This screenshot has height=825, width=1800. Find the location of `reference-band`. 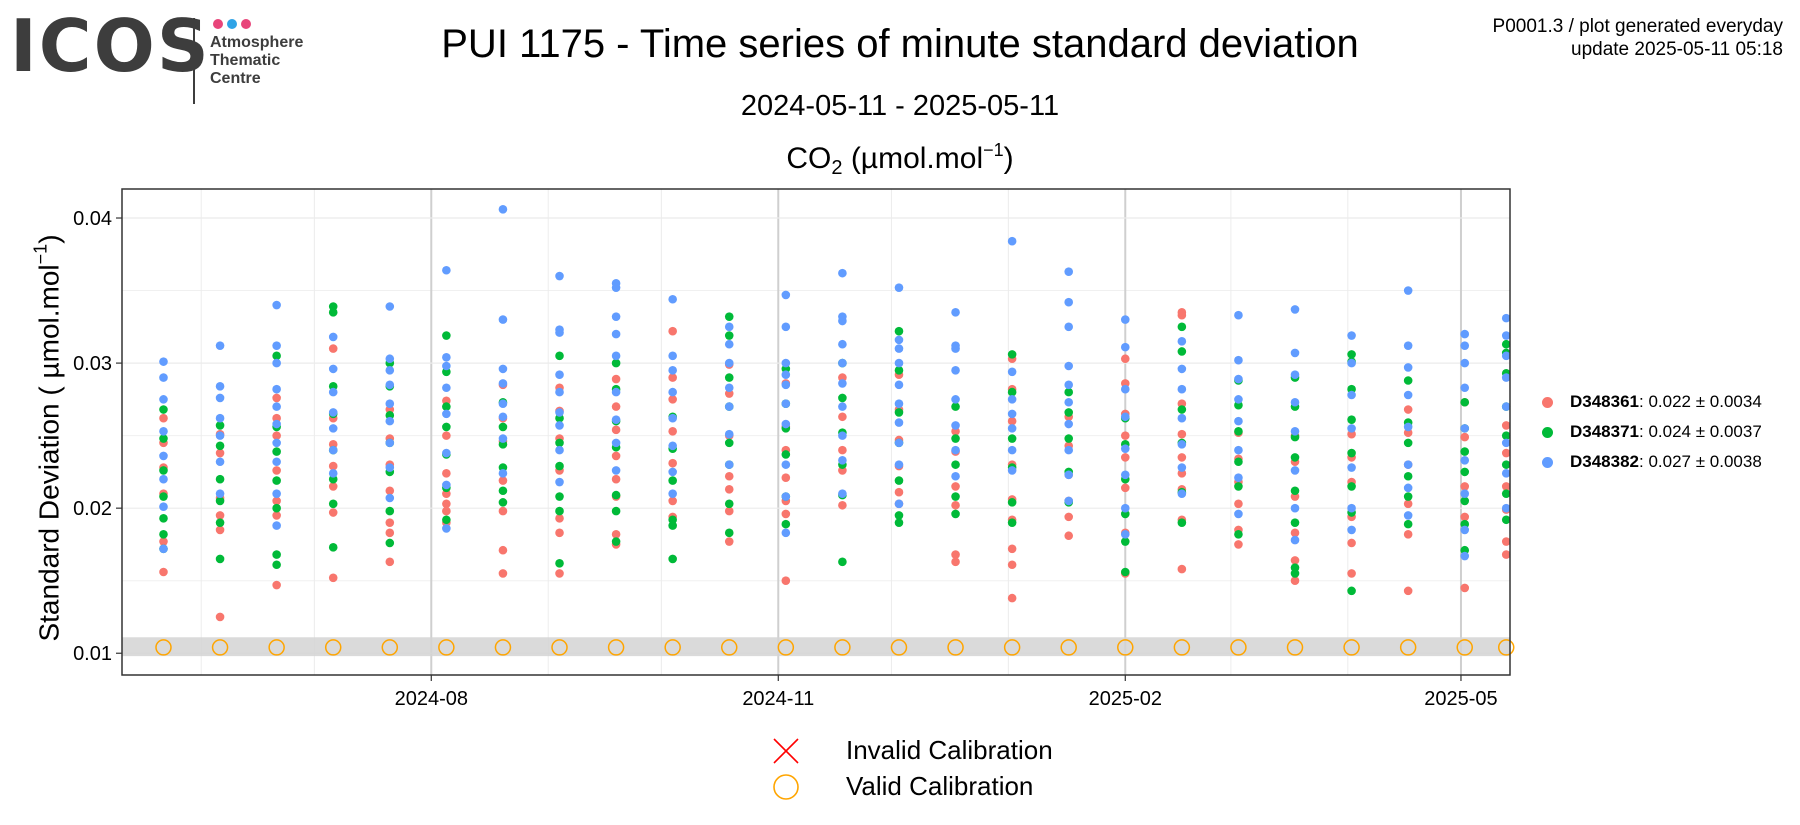

reference-band is located at coordinates (816, 647).